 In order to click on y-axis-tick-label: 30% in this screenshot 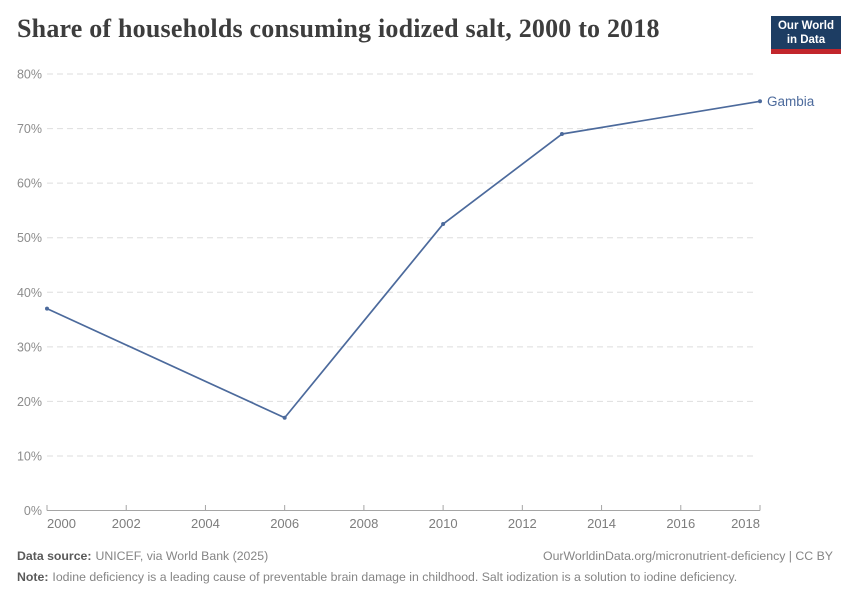, I will do `click(29, 347)`.